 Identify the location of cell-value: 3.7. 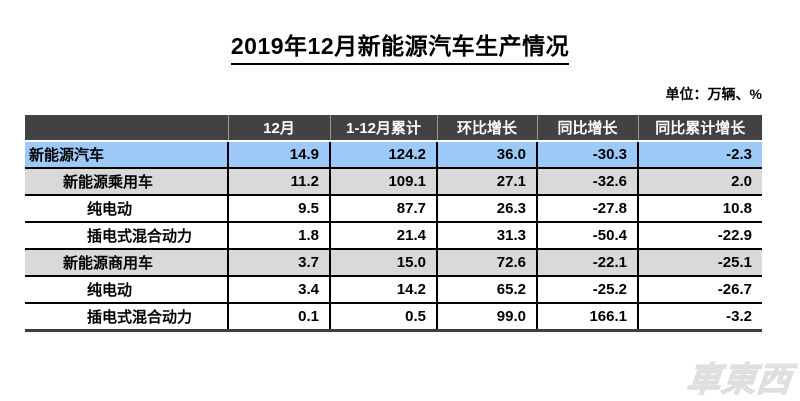
(278, 262).